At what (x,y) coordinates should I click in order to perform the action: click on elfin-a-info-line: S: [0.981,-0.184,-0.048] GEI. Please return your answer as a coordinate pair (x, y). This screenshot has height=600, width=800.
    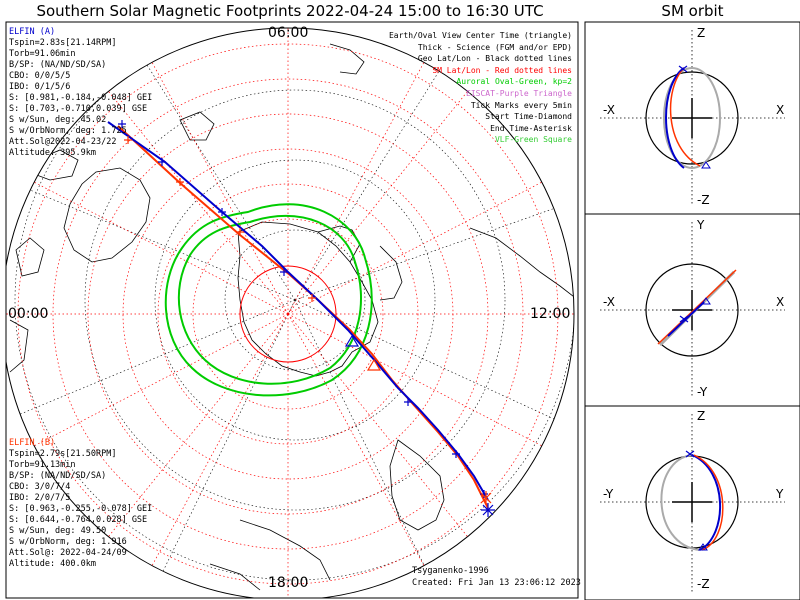
    Looking at the image, I should click on (81, 98).